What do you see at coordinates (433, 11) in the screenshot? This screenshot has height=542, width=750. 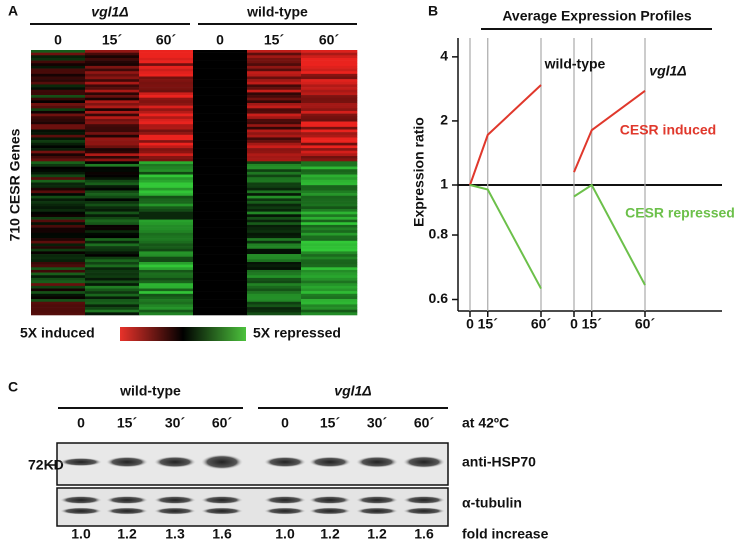 I see `panel-label: B` at bounding box center [433, 11].